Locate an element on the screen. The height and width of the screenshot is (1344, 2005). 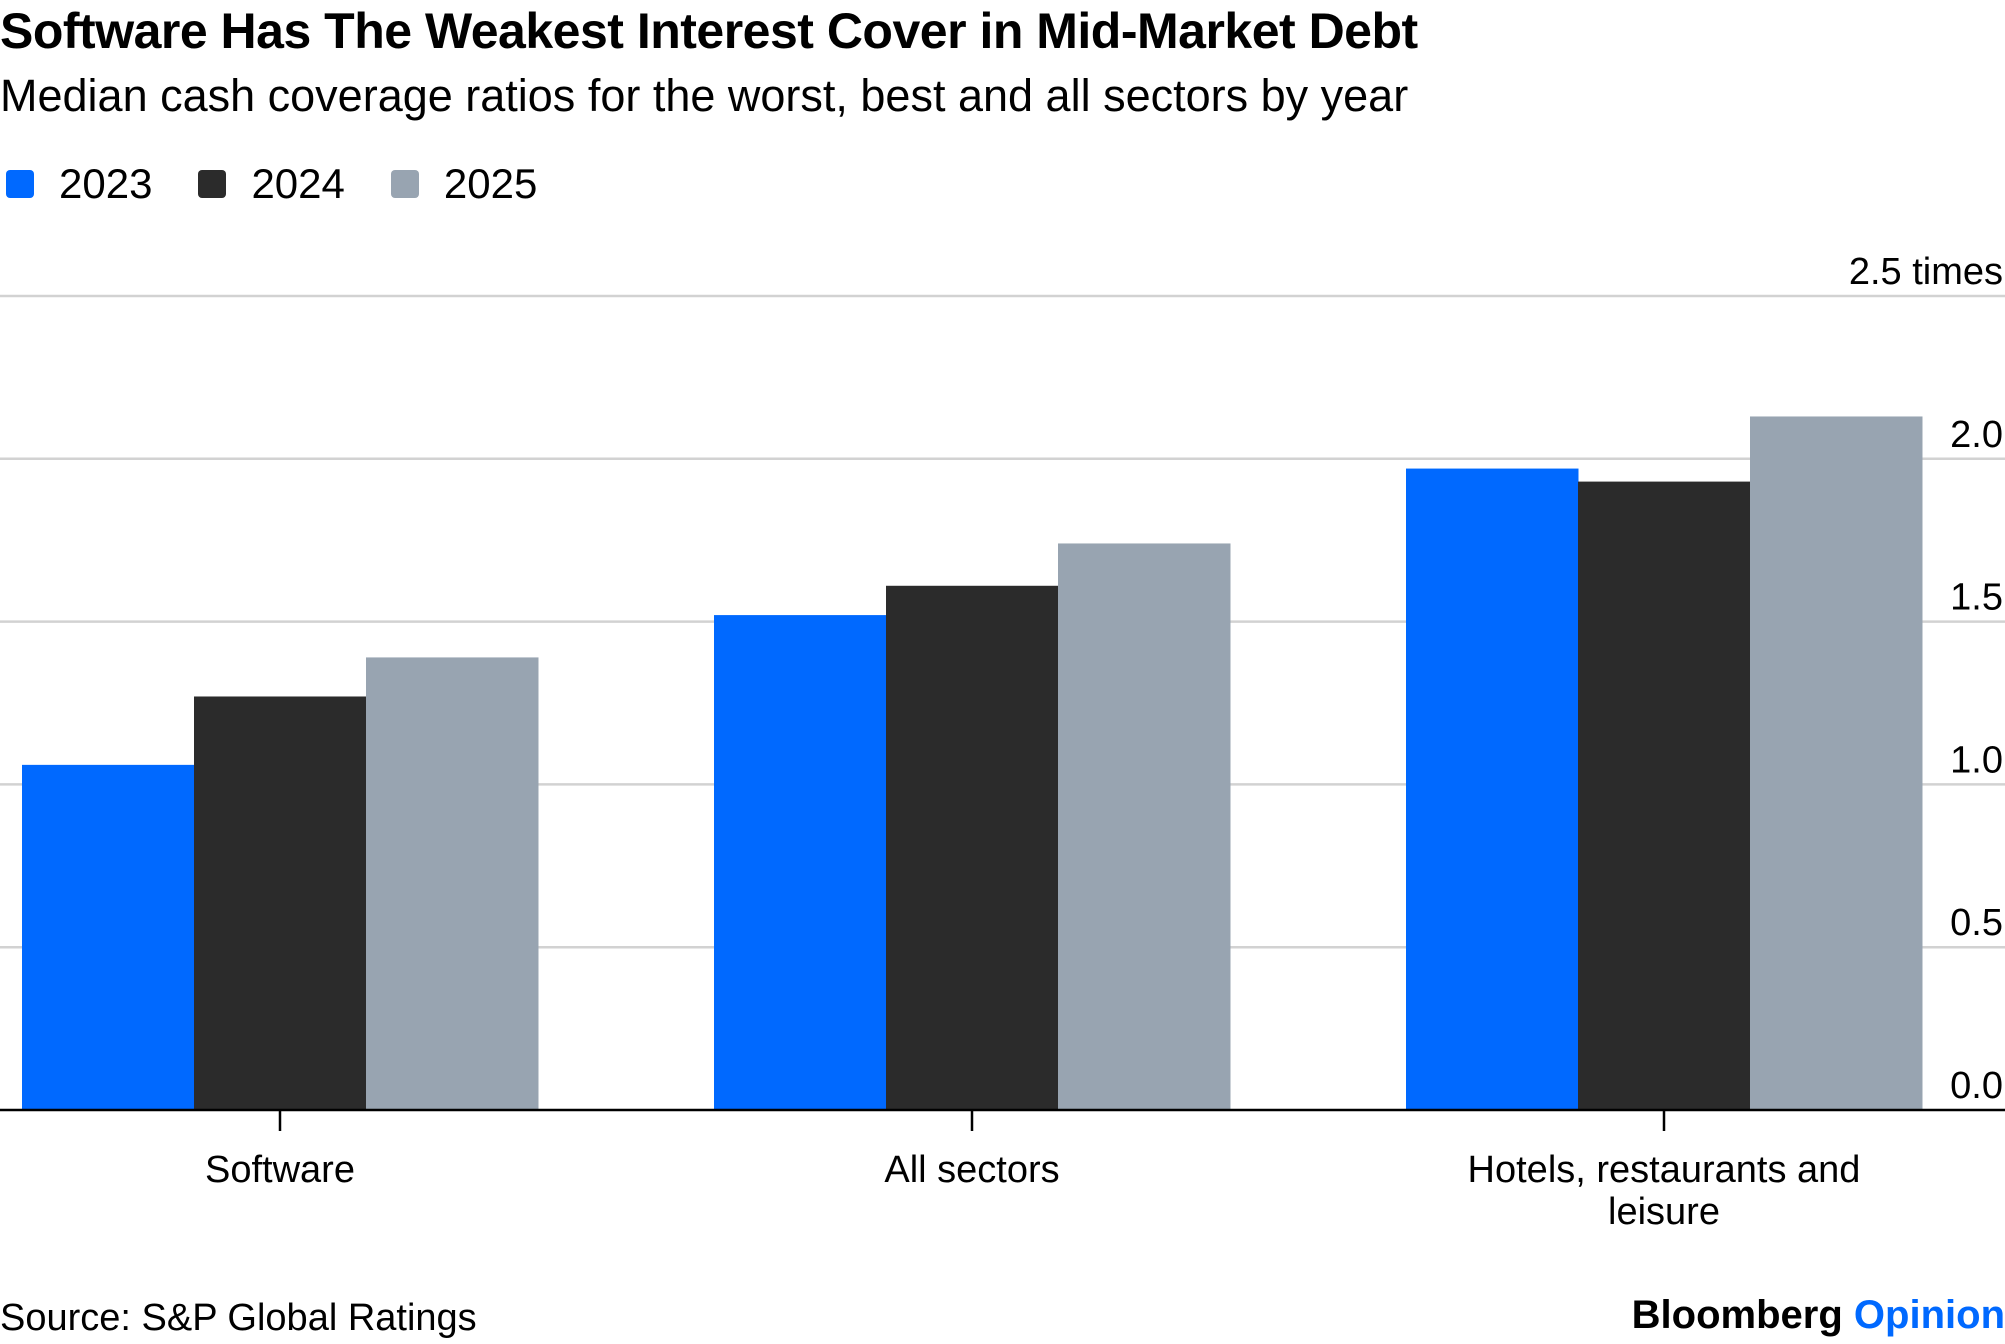
brand-wordmark: Bloomberg is located at coordinates (1737, 1315).